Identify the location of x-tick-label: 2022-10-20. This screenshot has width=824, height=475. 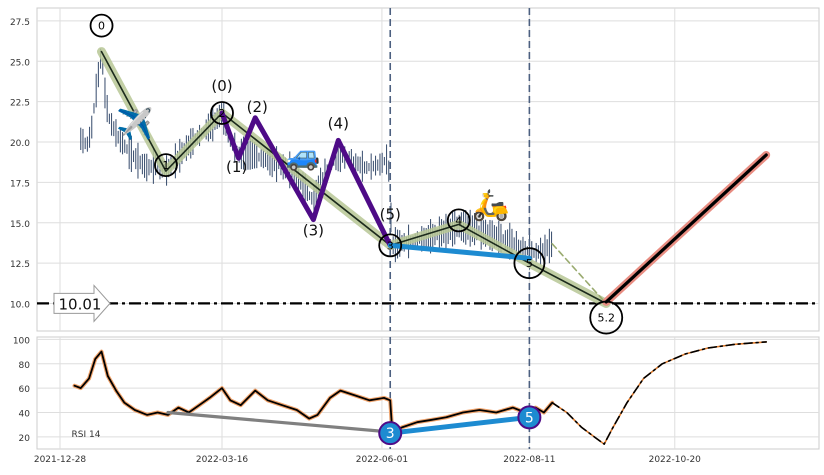
(675, 460).